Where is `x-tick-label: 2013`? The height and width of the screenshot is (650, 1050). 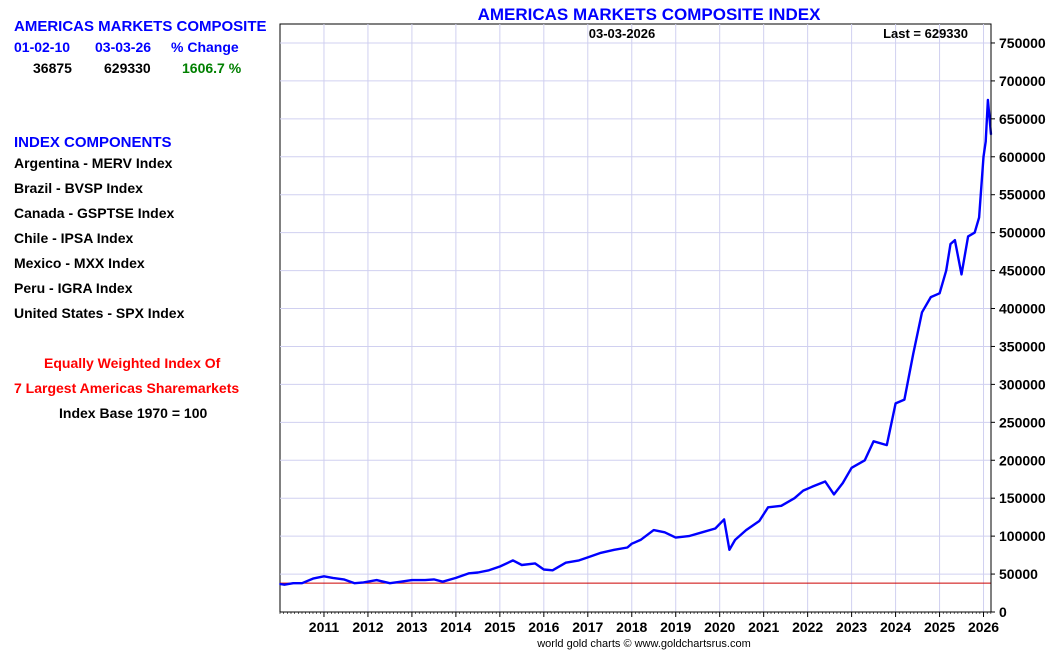 x-tick-label: 2013 is located at coordinates (411, 627).